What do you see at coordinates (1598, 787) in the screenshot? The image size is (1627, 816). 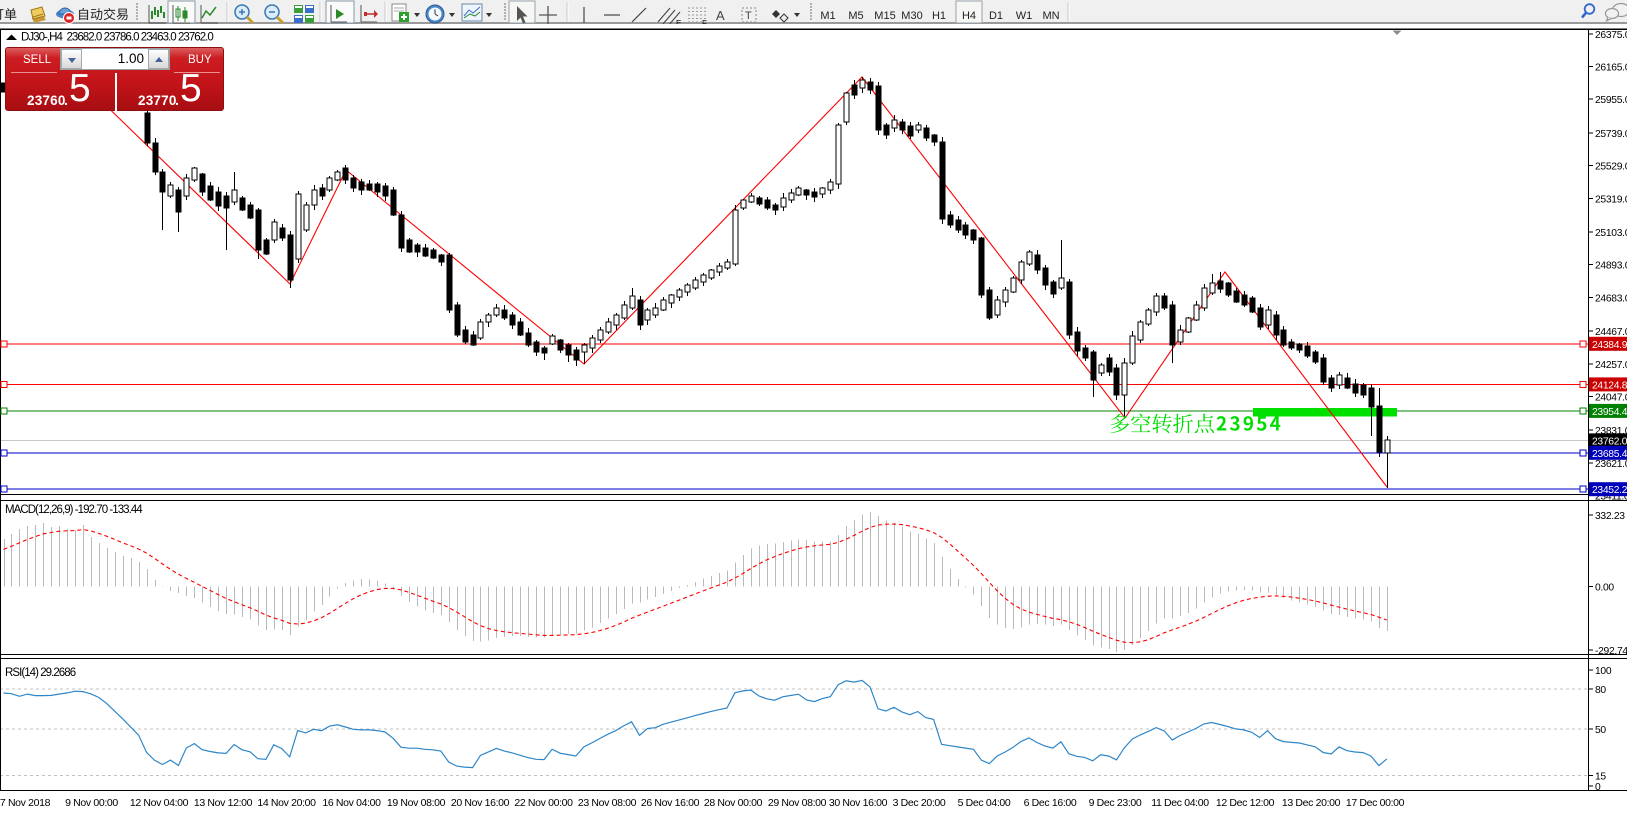 I see `svg-text: 0` at bounding box center [1598, 787].